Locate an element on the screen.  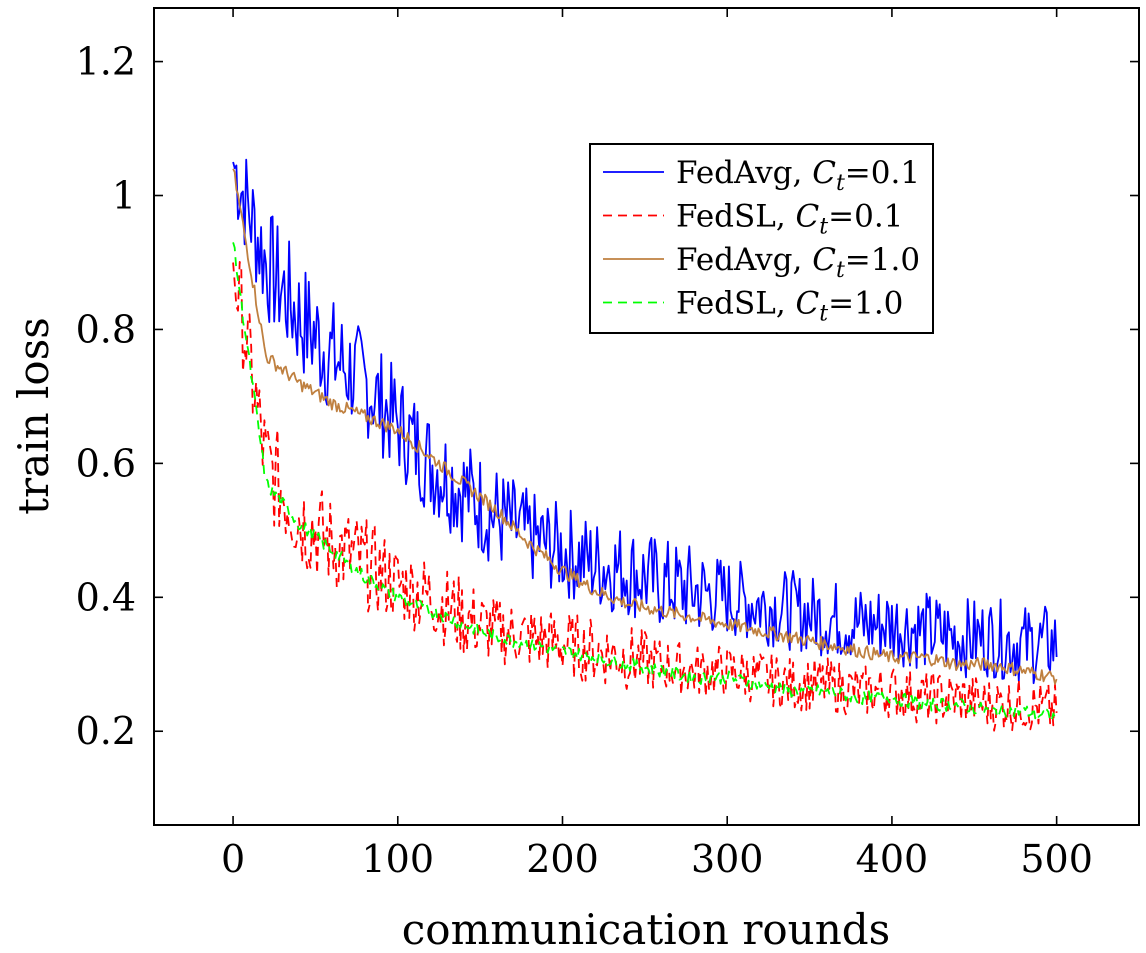
legend-entry-4: FedSL, Ct=1.0 is located at coordinates (789, 306).